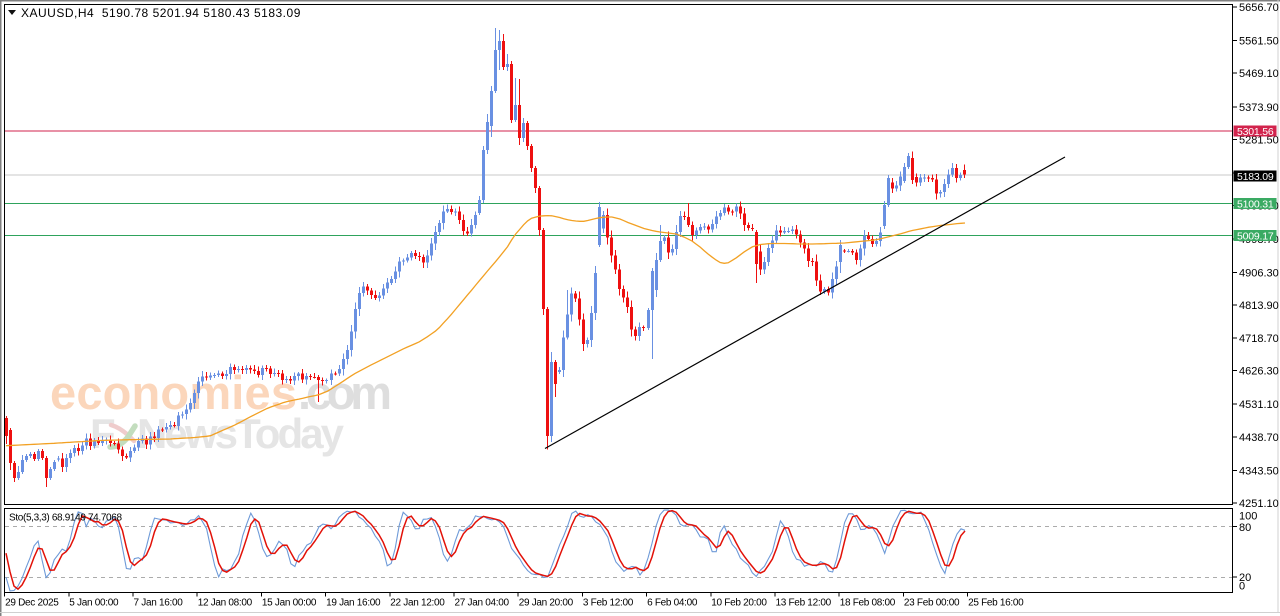  Describe the element at coordinates (672, 603) in the screenshot. I see `svg-text: 6 Feb 04:00` at that location.